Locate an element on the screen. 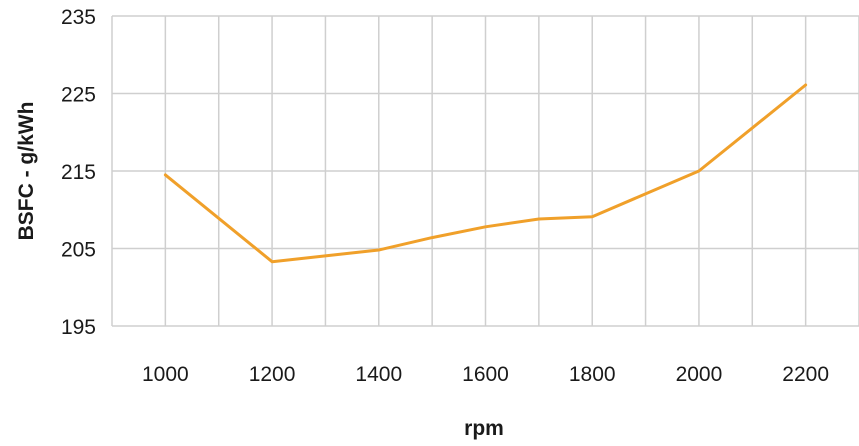 The height and width of the screenshot is (446, 859). x-tick-label: 1200 is located at coordinates (272, 374).